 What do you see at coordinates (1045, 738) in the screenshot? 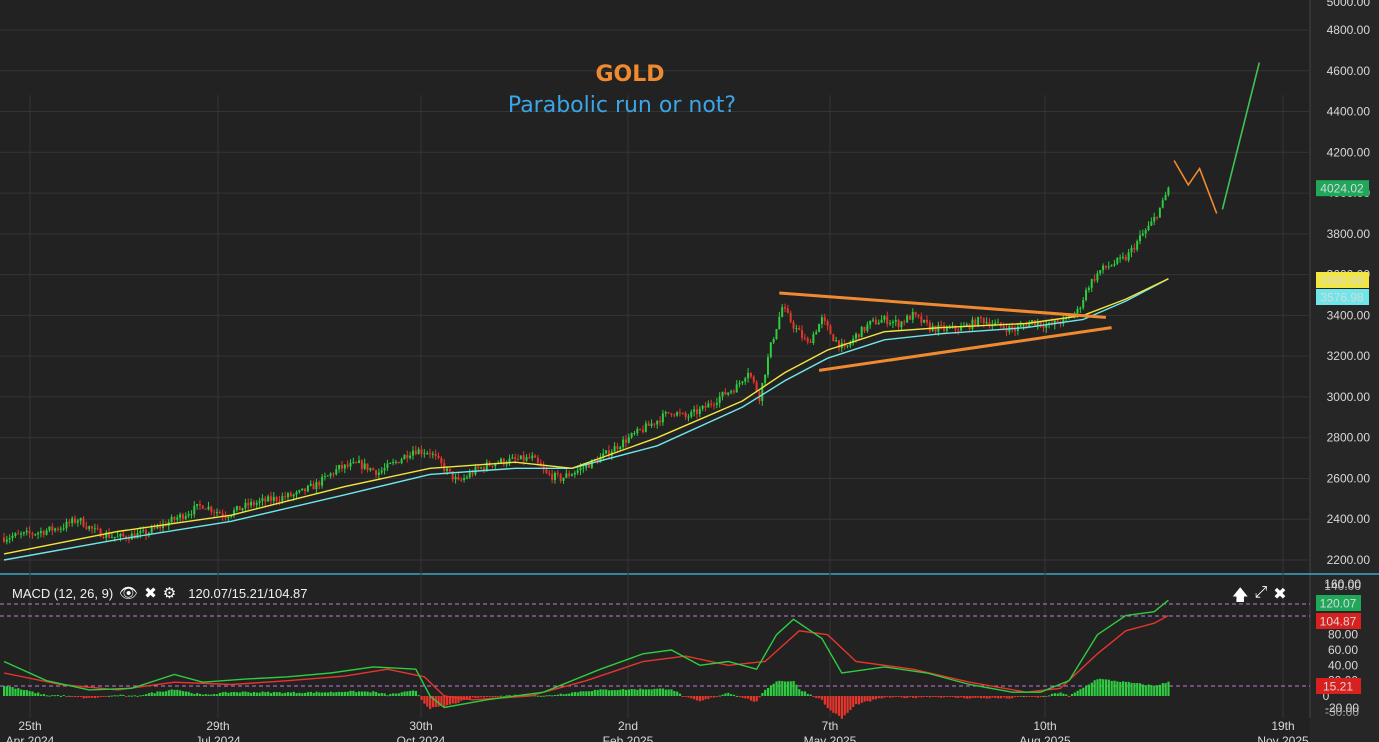
I see `x-tick-month-label: Aug 2025` at bounding box center [1045, 738].